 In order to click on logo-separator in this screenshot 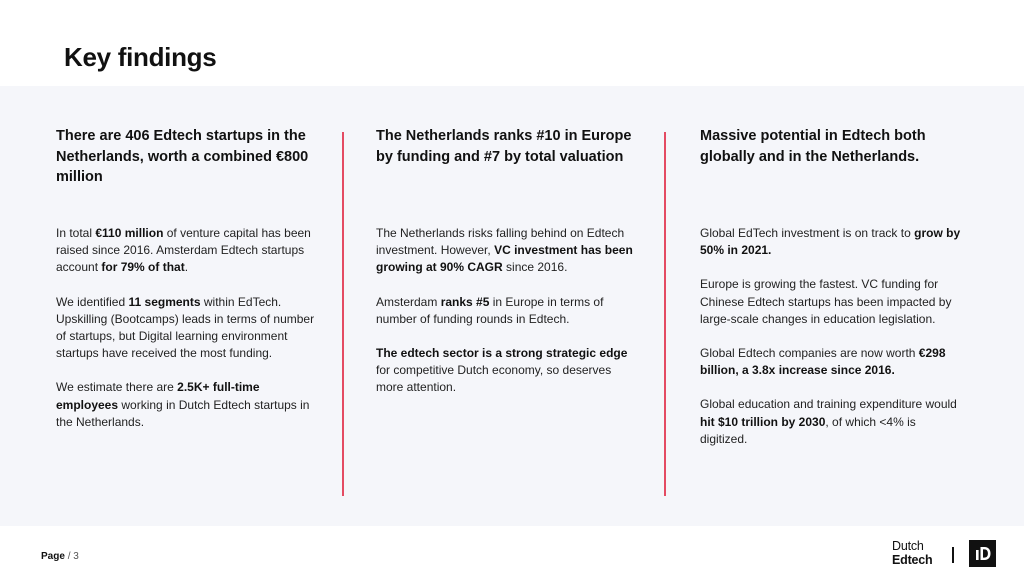, I will do `click(953, 555)`.